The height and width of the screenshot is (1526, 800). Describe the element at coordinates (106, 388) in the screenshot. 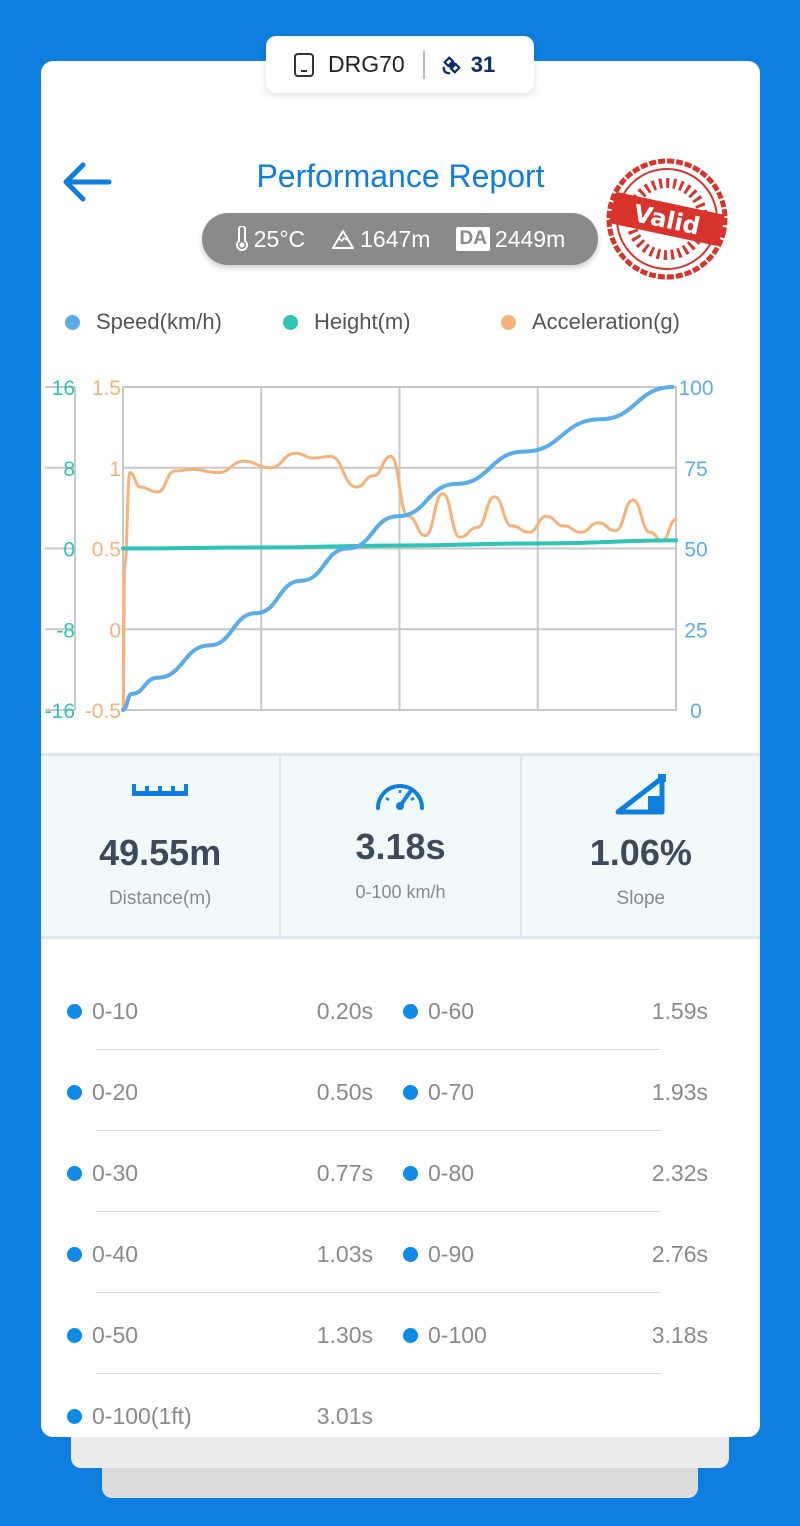

I see `acceleration-tick-label: 1.5` at that location.